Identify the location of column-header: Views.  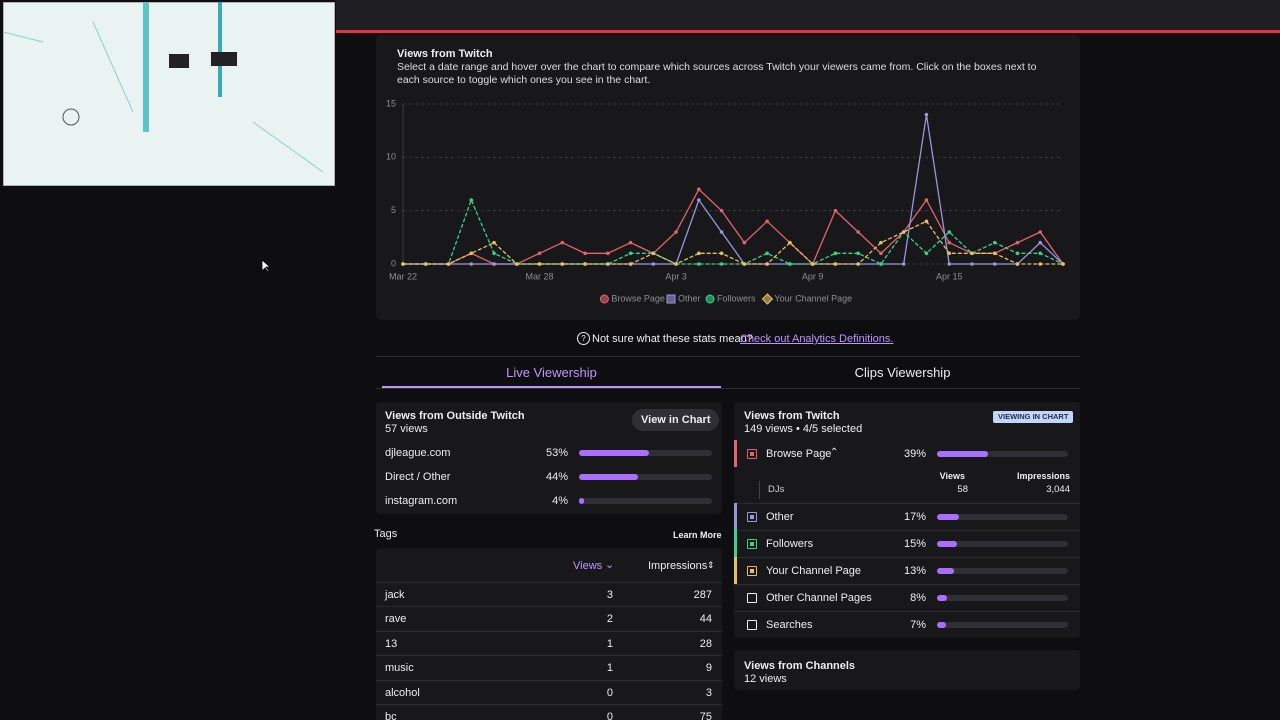
(588, 566).